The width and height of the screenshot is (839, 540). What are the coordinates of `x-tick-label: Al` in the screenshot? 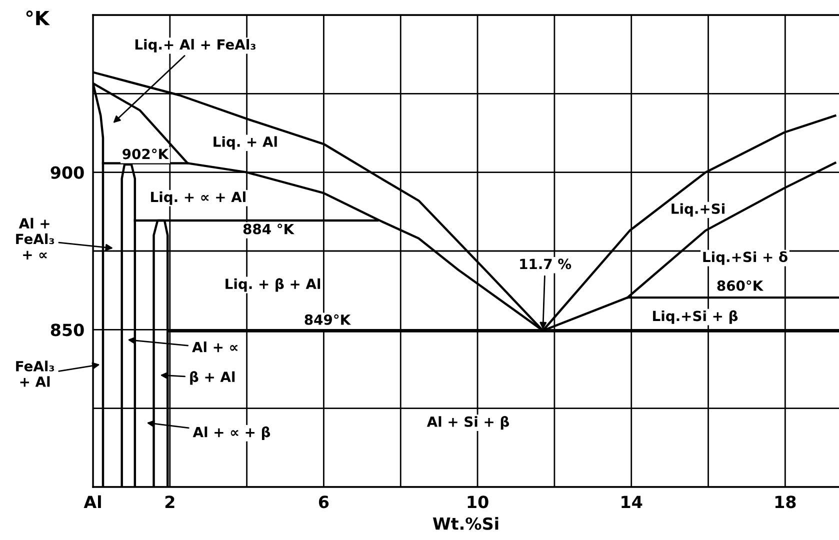 It's located at (92, 501).